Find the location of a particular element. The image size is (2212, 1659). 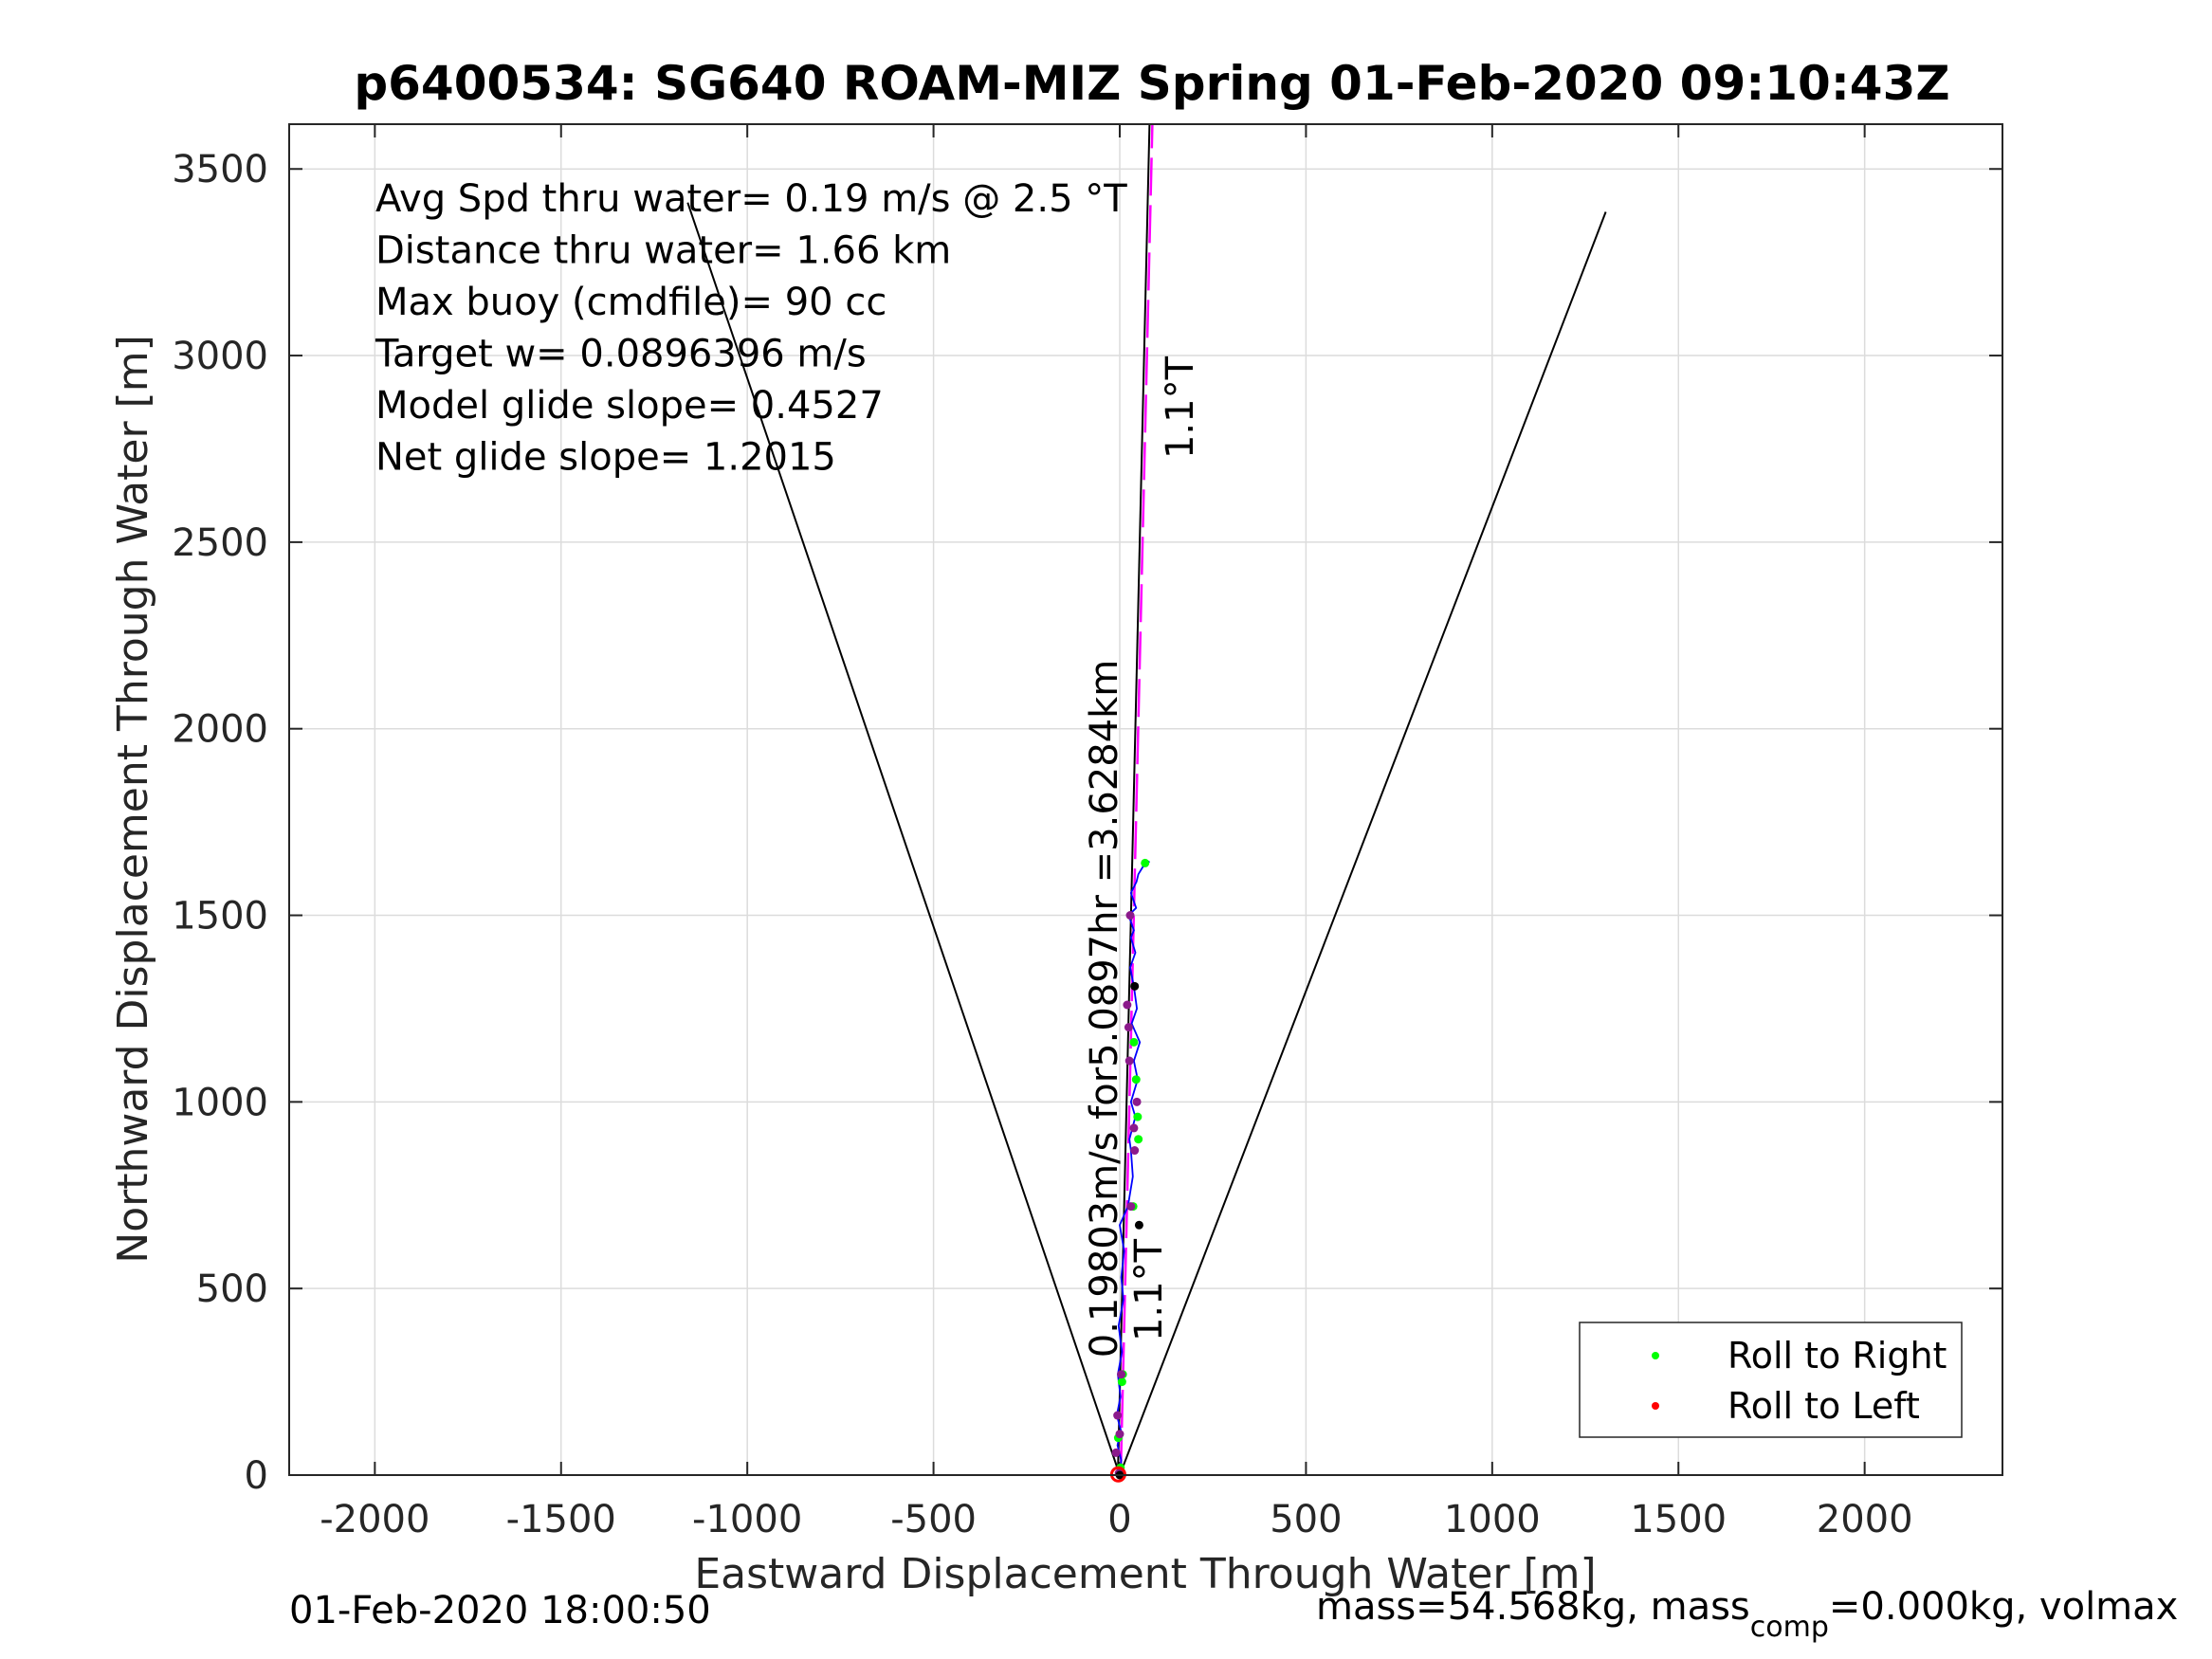

stats-annotation-line: Model glide slope= 0.4527 is located at coordinates (629, 406).